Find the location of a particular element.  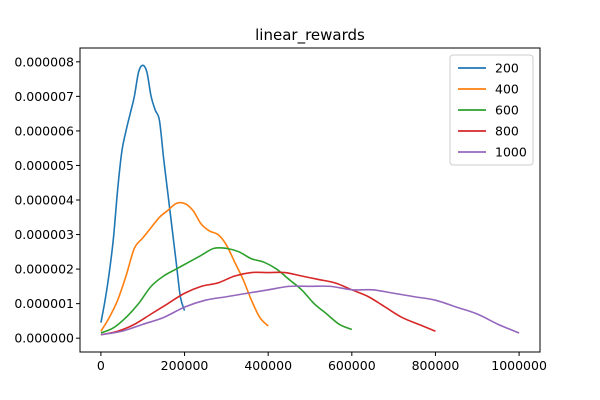

y-tick-label: 0.000007 is located at coordinates (44, 96).